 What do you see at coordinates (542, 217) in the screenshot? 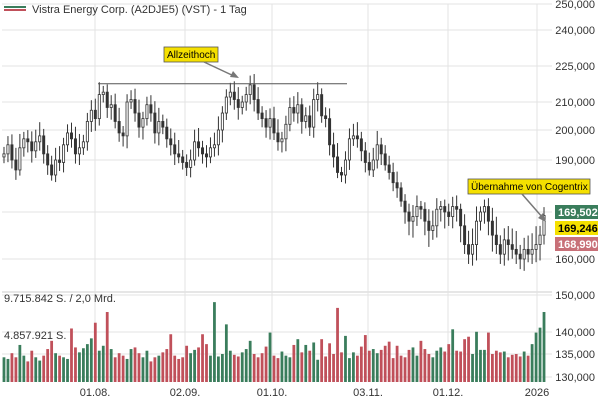
I see `annotation-acquisition-arrowhead` at bounding box center [542, 217].